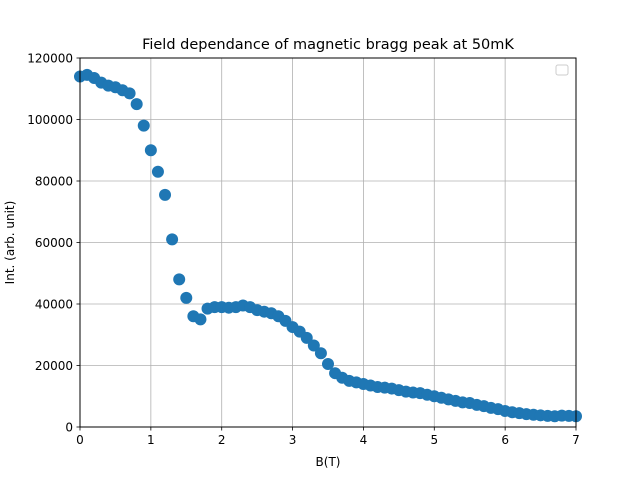 This screenshot has width=640, height=480. What do you see at coordinates (222, 440) in the screenshot?
I see `x-tick-label: 2` at bounding box center [222, 440].